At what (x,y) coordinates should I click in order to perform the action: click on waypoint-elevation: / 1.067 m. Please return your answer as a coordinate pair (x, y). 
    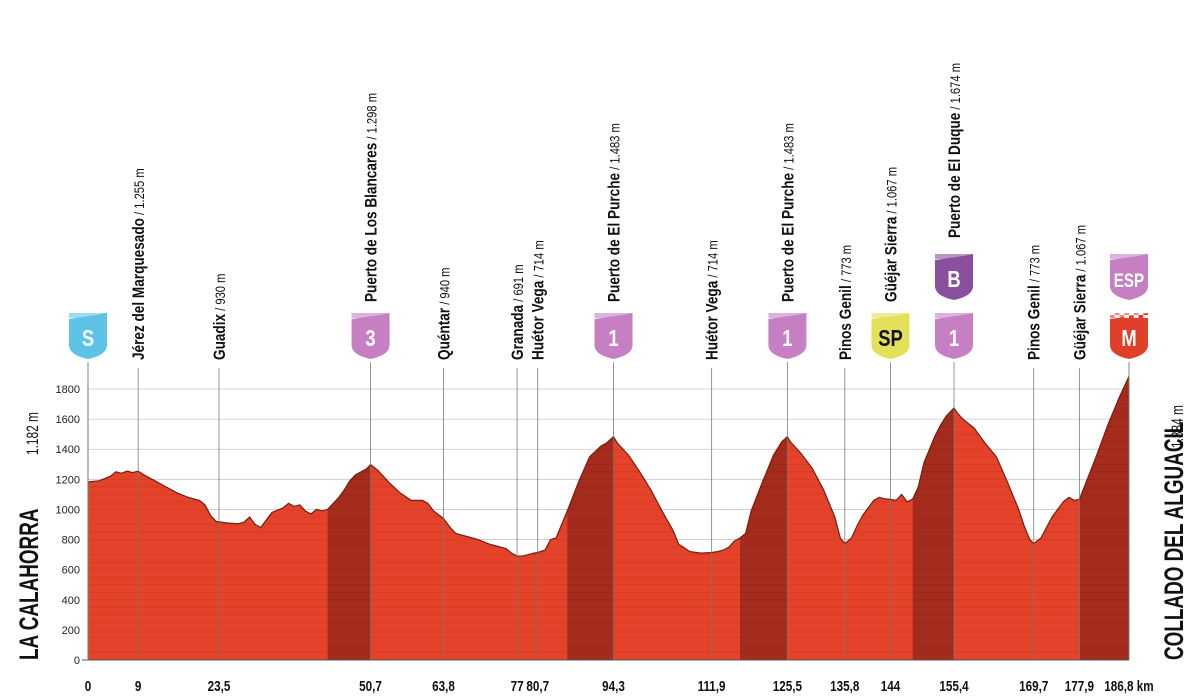
    Looking at the image, I should click on (1080, 250).